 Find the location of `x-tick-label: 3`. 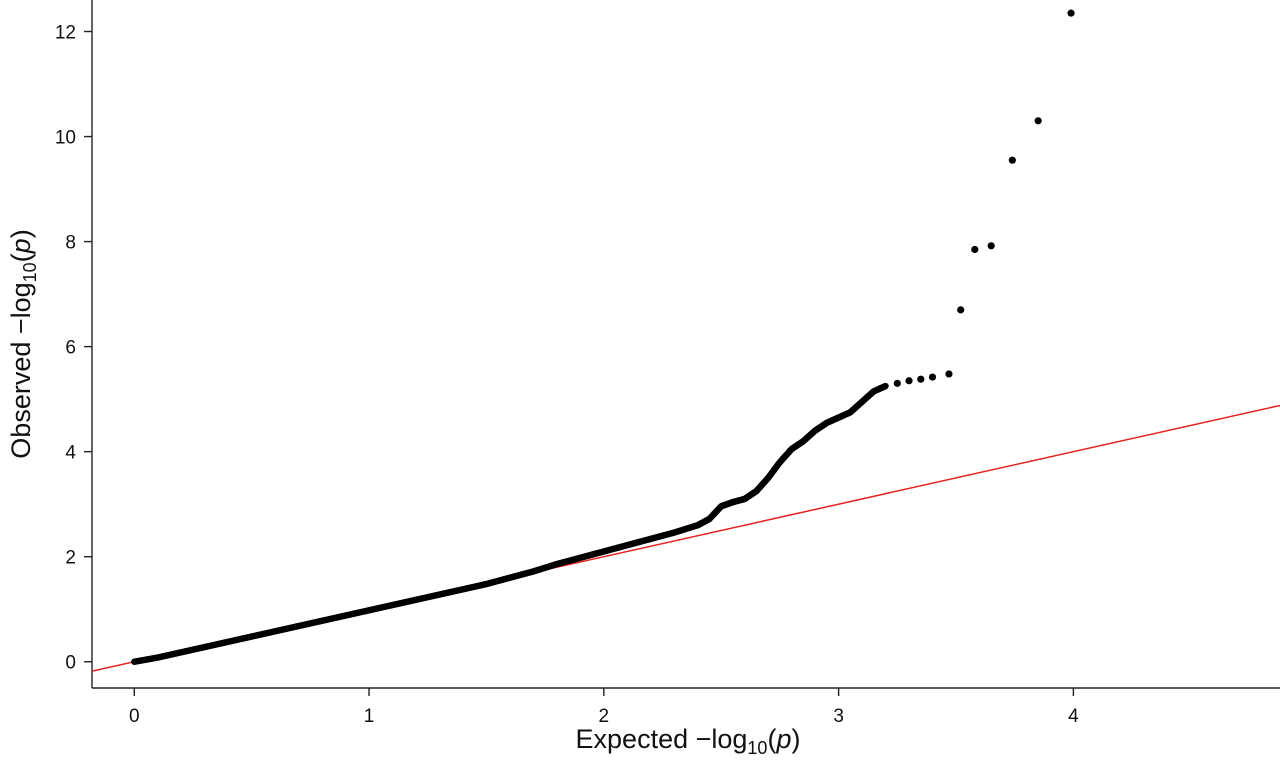

x-tick-label: 3 is located at coordinates (838, 716).